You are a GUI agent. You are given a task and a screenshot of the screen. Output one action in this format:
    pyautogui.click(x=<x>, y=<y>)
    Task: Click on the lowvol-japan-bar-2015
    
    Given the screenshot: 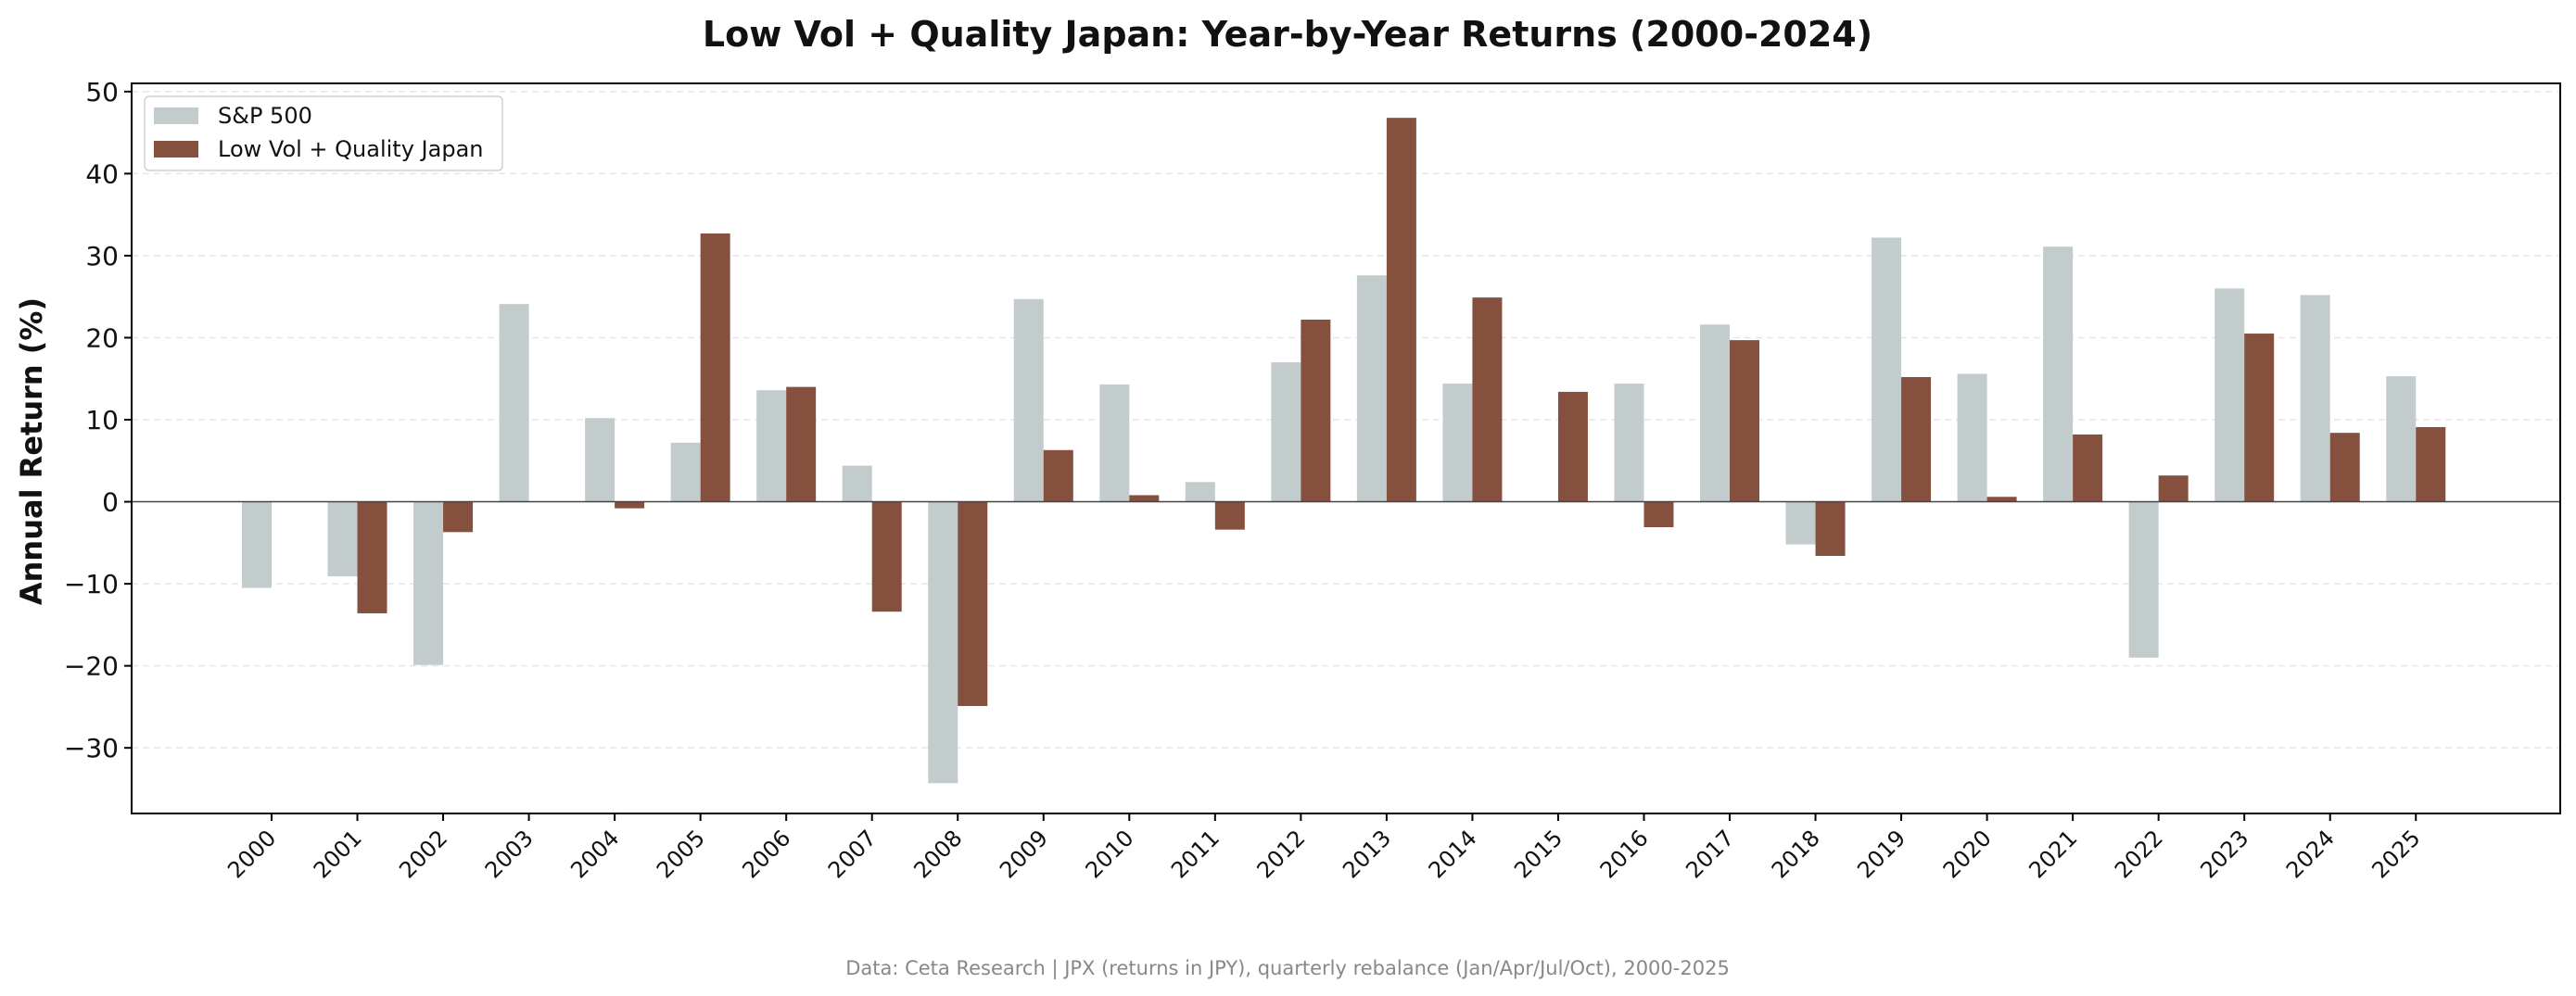 What is the action you would take?
    pyautogui.click(x=1572, y=446)
    